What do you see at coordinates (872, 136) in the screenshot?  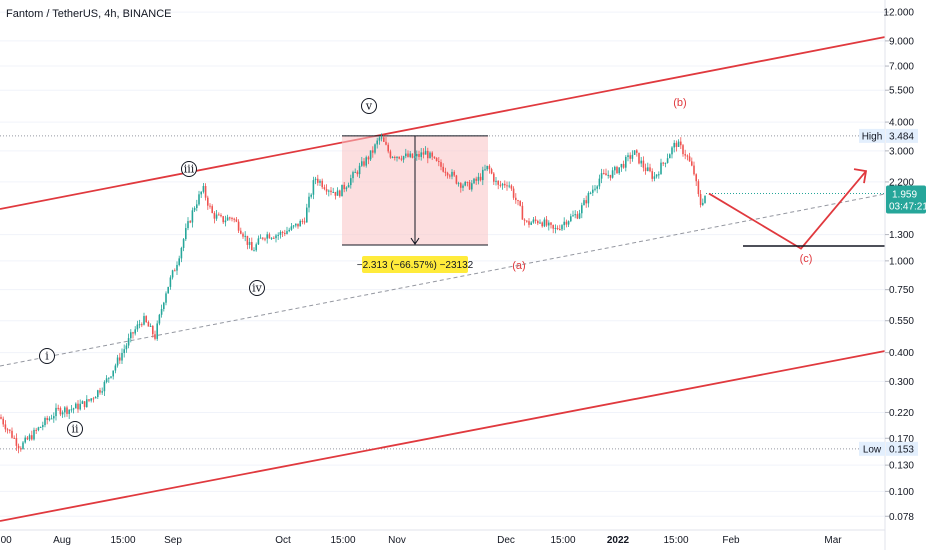 I see `high-tag-label: High` at bounding box center [872, 136].